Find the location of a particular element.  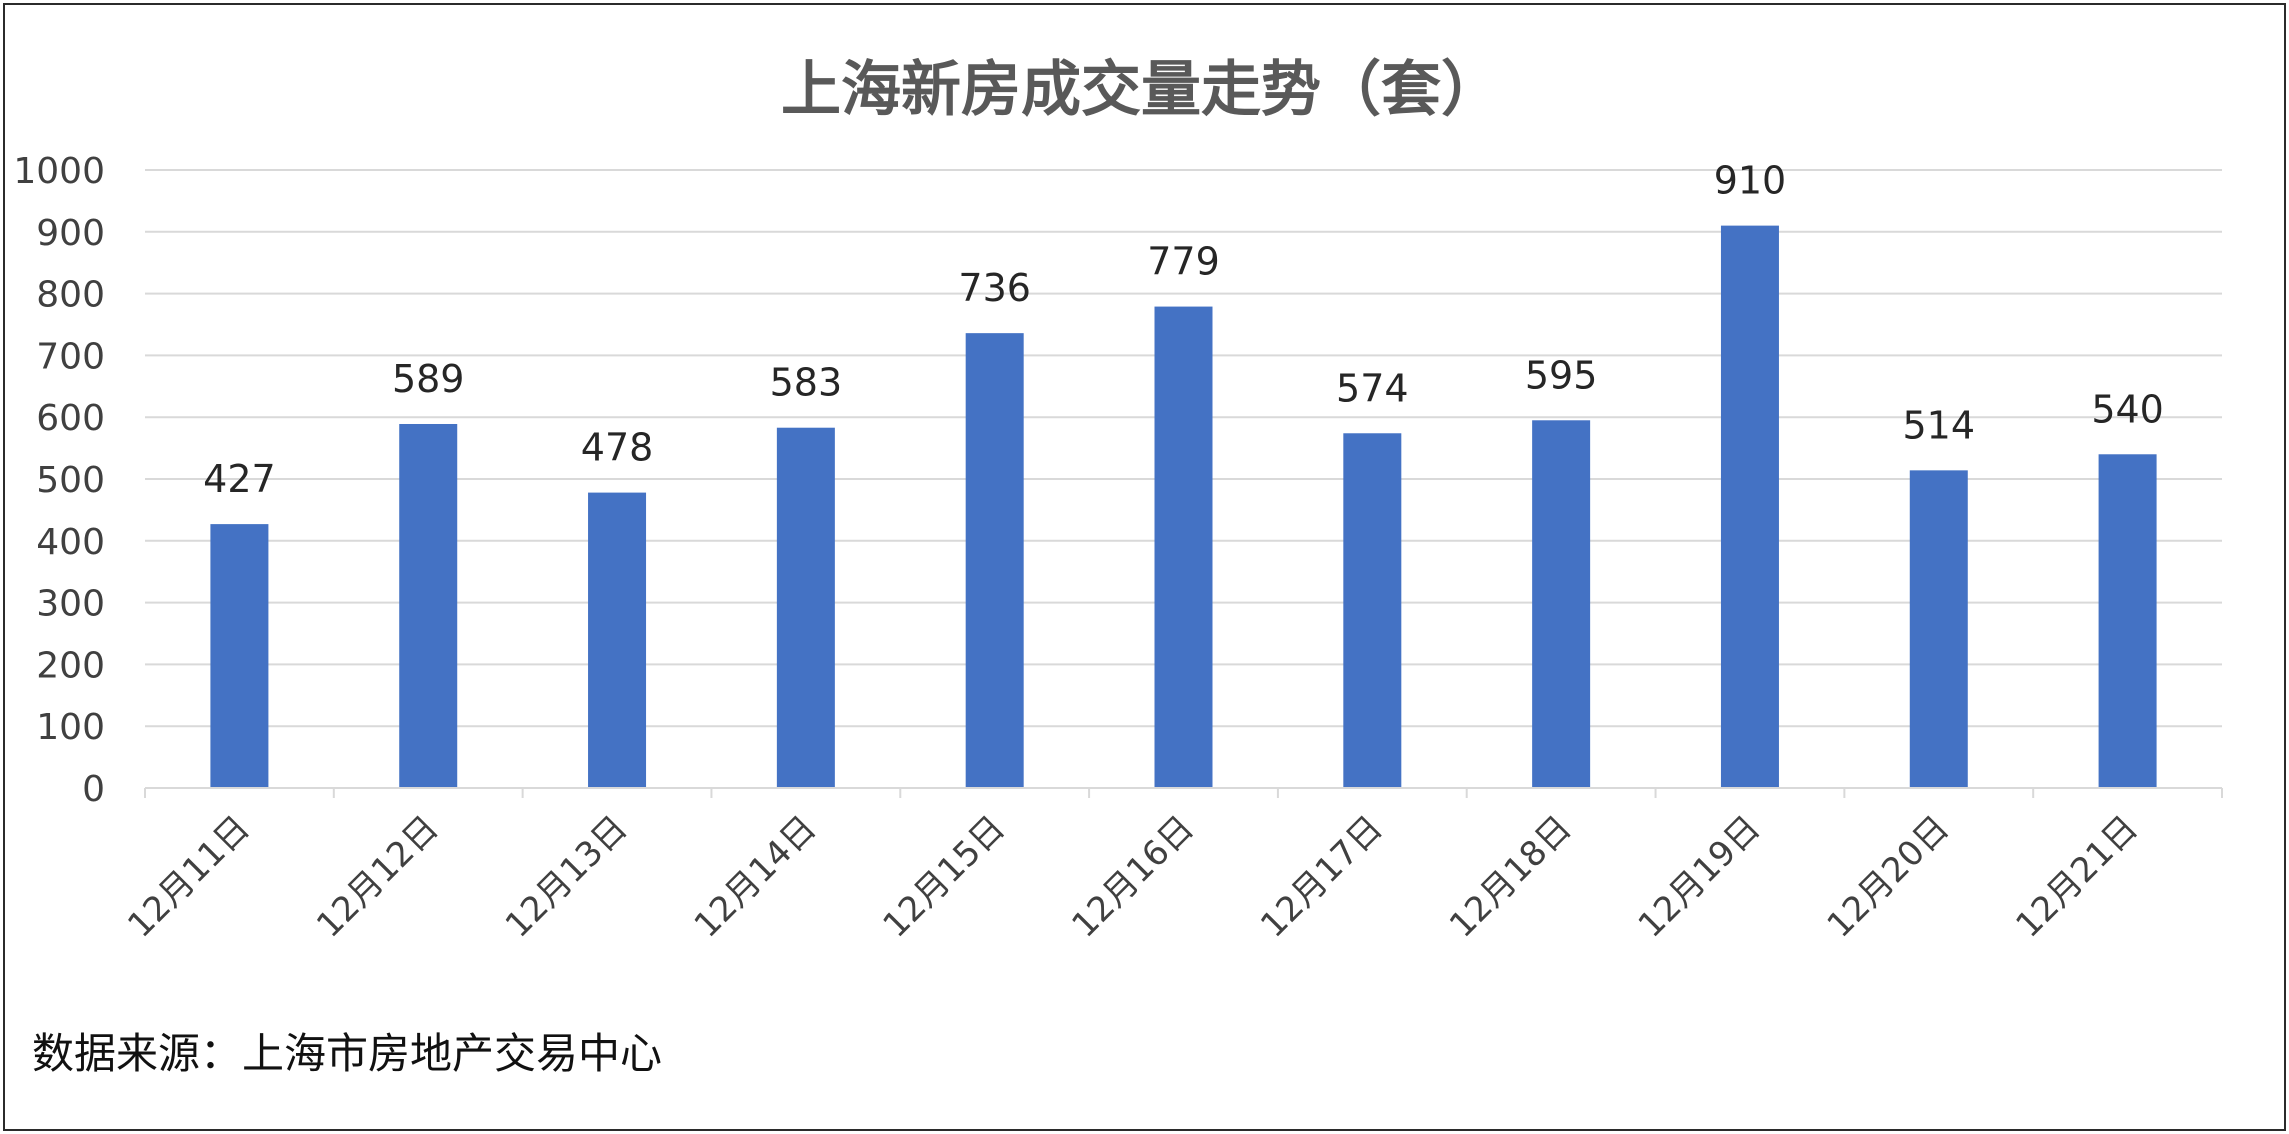

x-axis is located at coordinates (1183, 792).